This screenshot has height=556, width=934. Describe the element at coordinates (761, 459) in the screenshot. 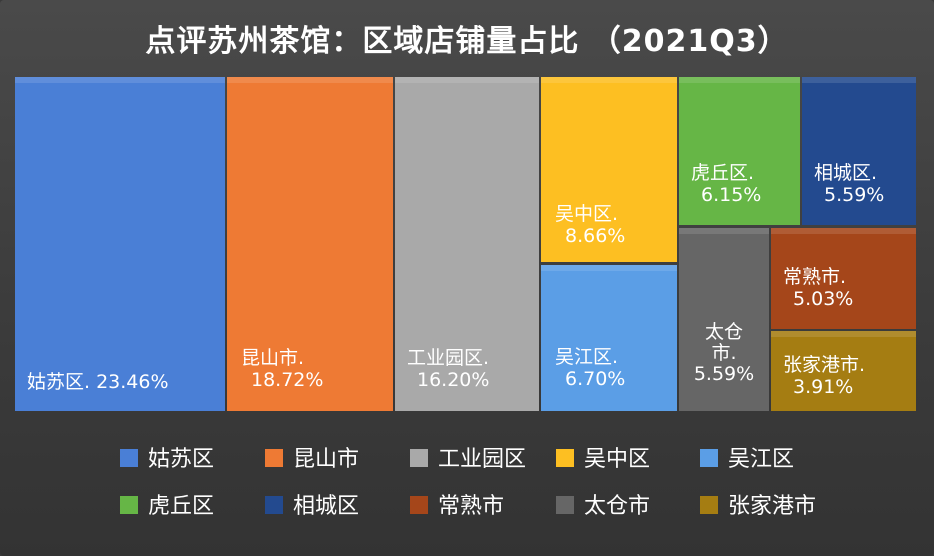

I see `legend-label: 吴江区` at that location.